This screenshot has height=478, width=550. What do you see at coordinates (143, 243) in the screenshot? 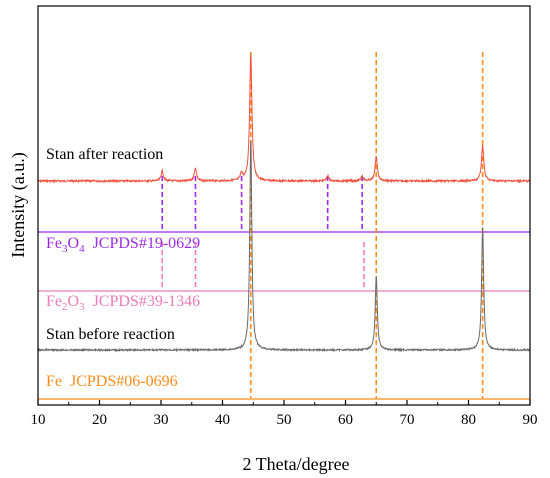
I see `reference-label-part-fe3o4-4: JCPDS#19-0629` at bounding box center [143, 243].